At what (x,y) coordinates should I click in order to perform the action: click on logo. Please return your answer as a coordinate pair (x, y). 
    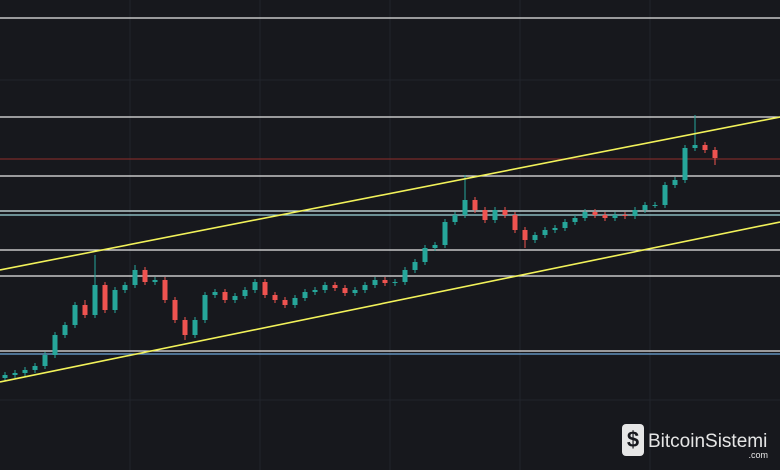
    Looking at the image, I should click on (633, 440).